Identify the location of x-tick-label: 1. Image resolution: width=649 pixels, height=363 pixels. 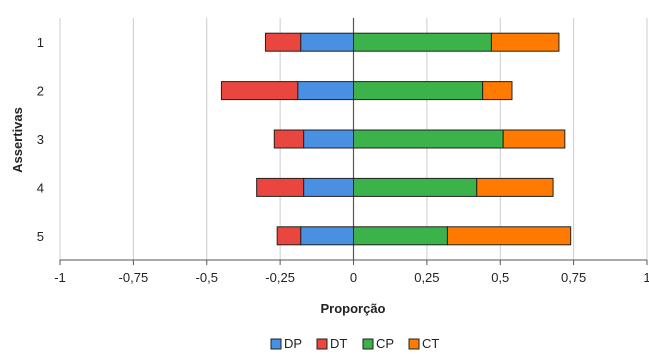
(646, 277).